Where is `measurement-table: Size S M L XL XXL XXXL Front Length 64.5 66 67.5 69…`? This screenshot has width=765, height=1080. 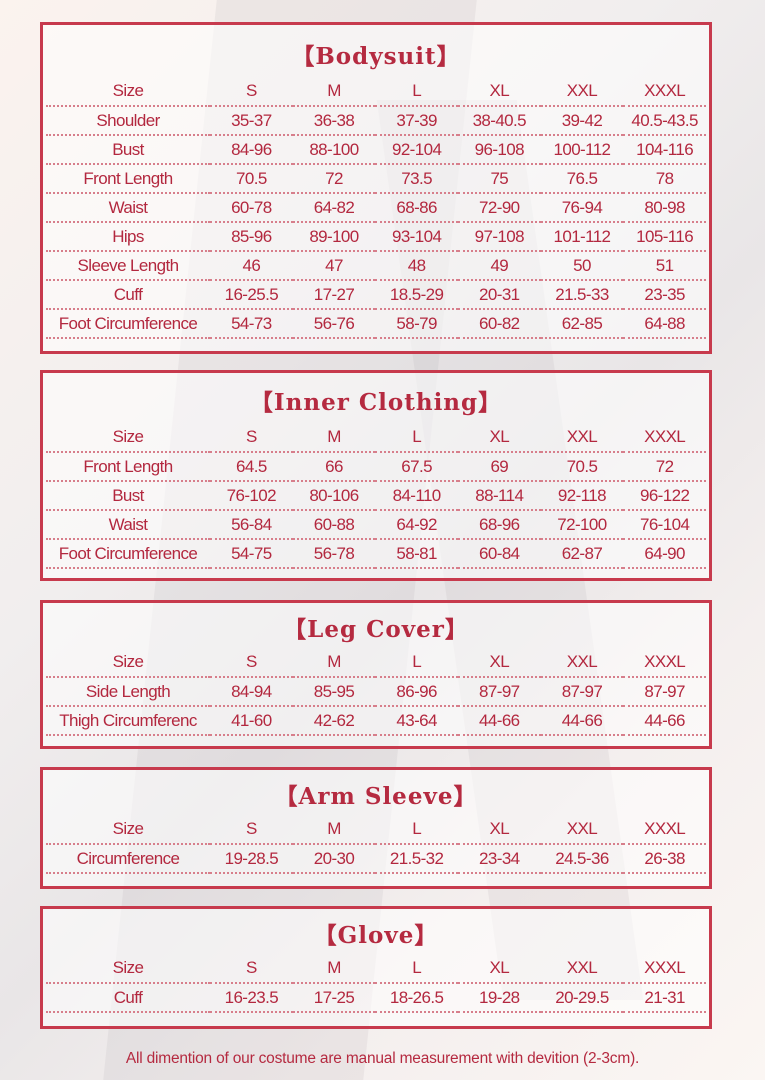
measurement-table: Size S M L XL XXL XXXL Front Length 64.5 66 67.5 69… is located at coordinates (376, 496).